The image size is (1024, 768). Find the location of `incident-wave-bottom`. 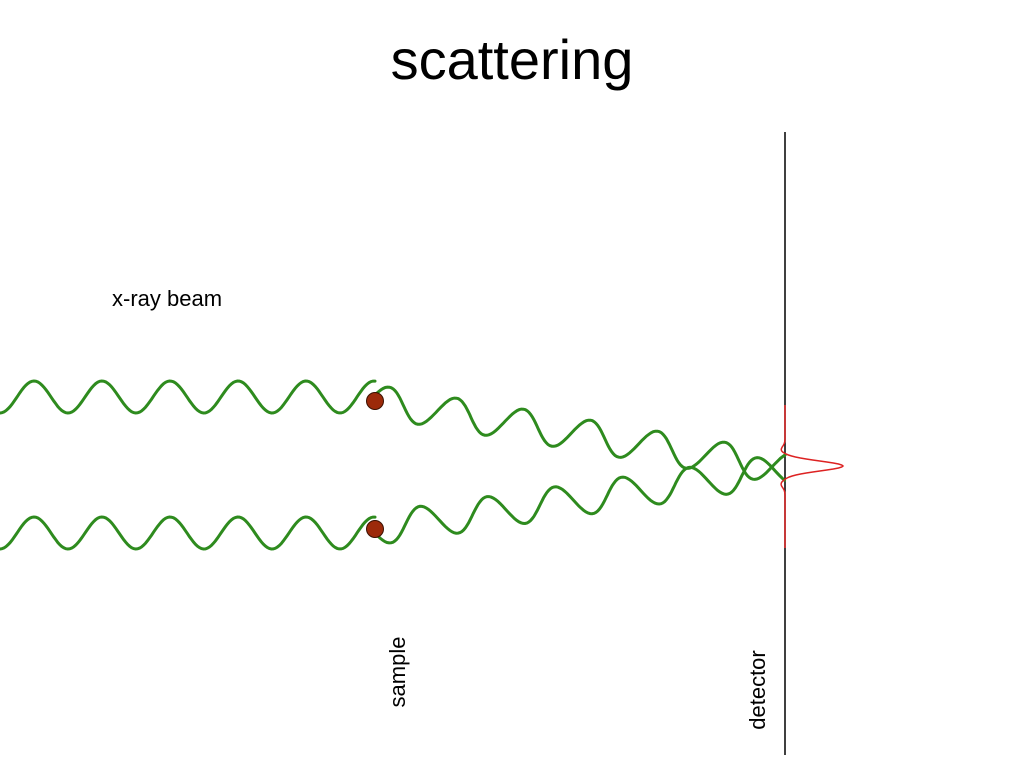

incident-wave-bottom is located at coordinates (188, 533).